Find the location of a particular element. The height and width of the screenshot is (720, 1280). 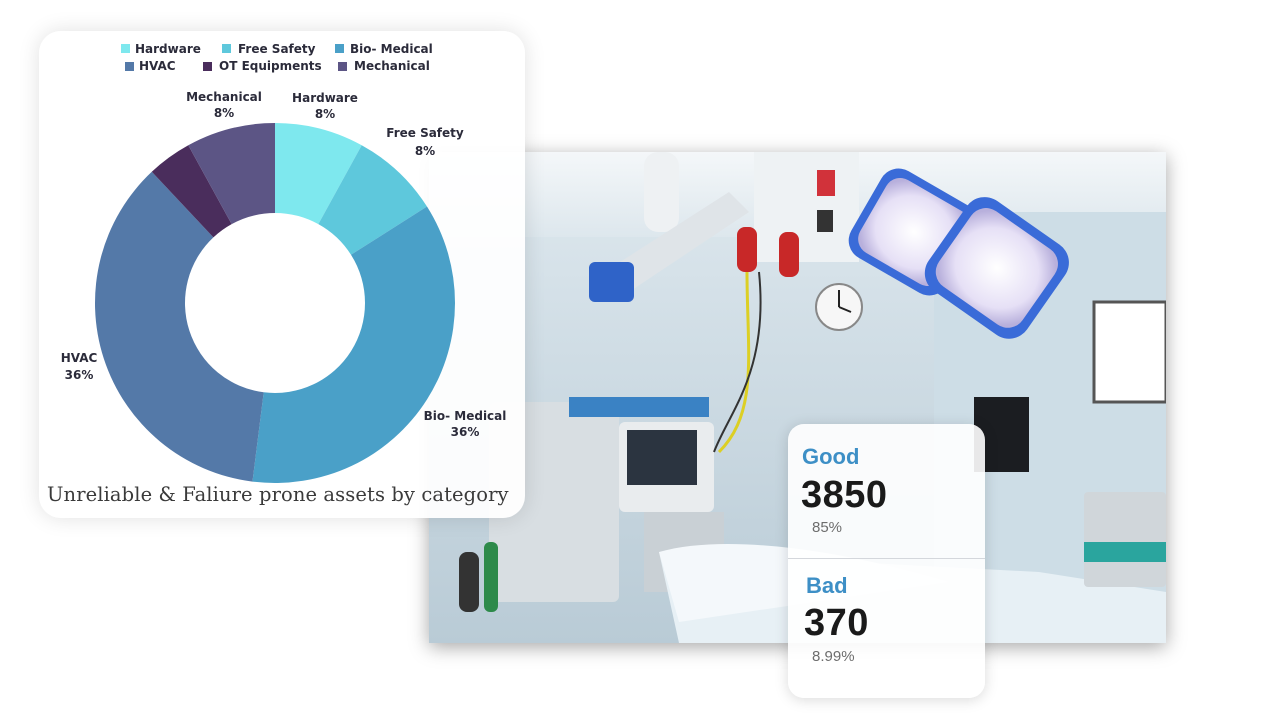

good-value: 3850 is located at coordinates (844, 495).